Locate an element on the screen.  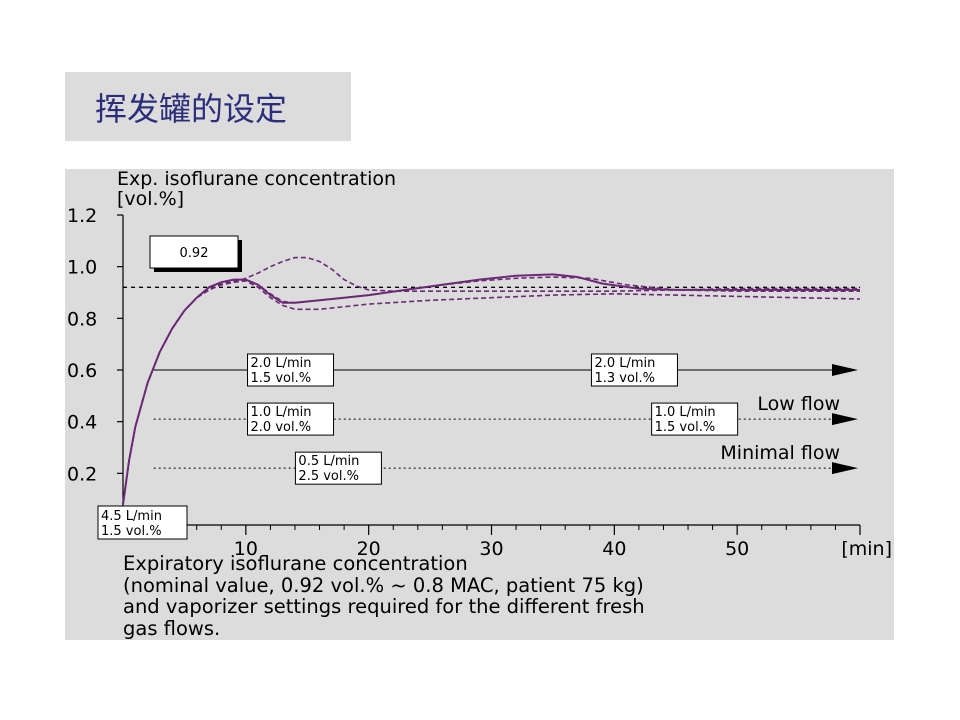
y-tick-label: 0.4 is located at coordinates (82, 423).